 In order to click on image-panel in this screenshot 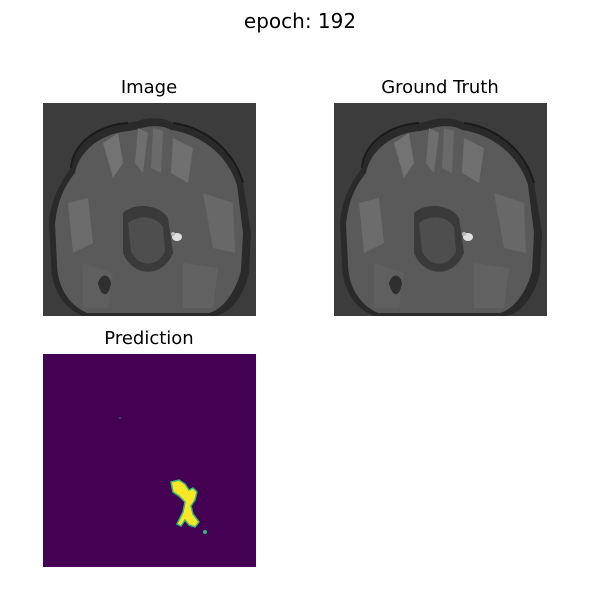, I will do `click(149, 209)`.